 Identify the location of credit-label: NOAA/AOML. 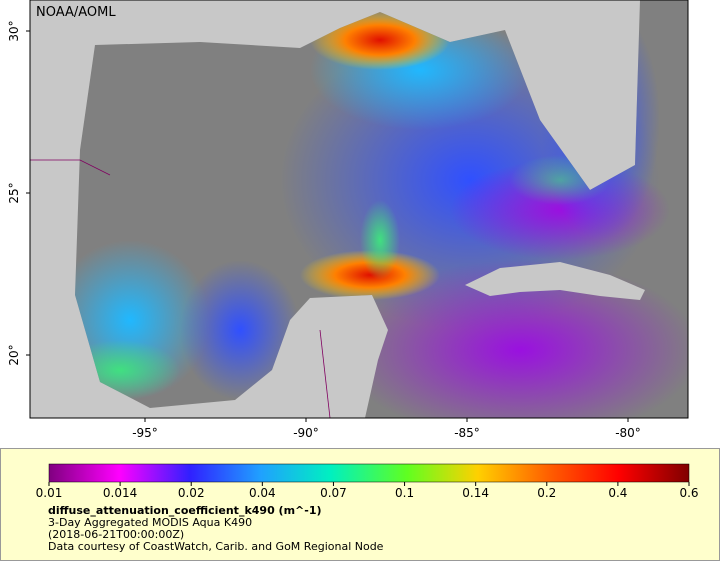
(76, 12).